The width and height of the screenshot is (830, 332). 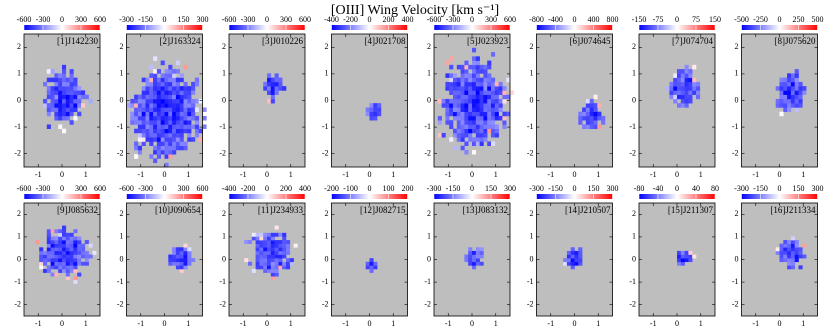 What do you see at coordinates (594, 19) in the screenshot?
I see `colorbar-tick-label: 400` at bounding box center [594, 19].